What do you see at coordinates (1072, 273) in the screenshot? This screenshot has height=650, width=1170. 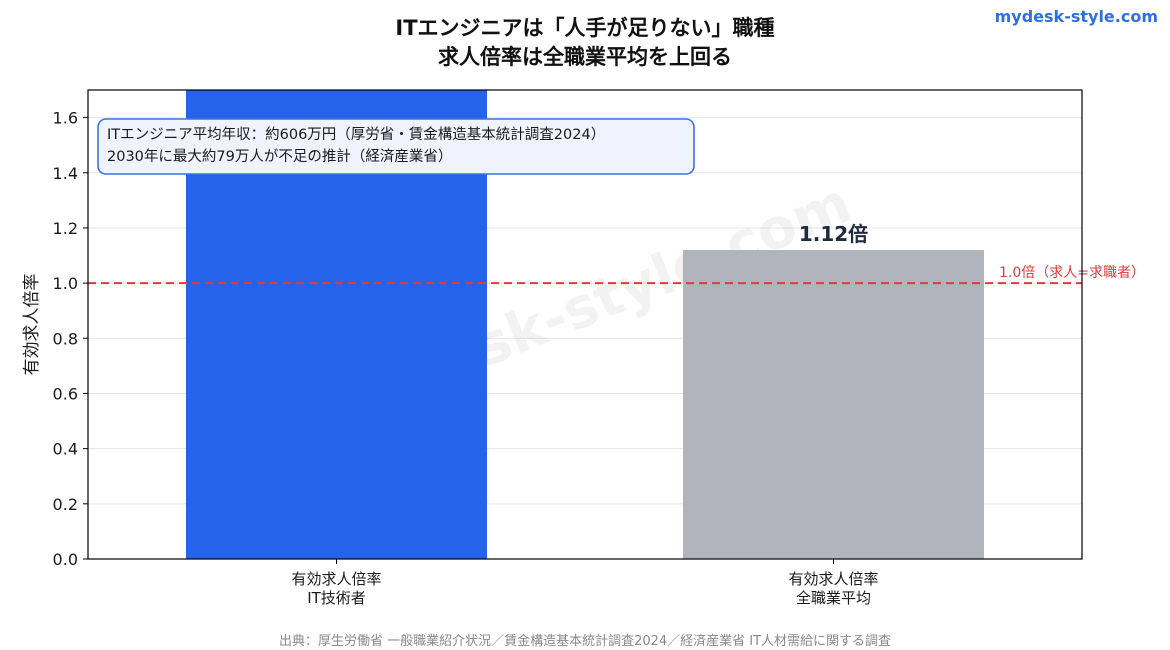 I see `reference-line-label: 1.0倍（求人=求職者）` at bounding box center [1072, 273].